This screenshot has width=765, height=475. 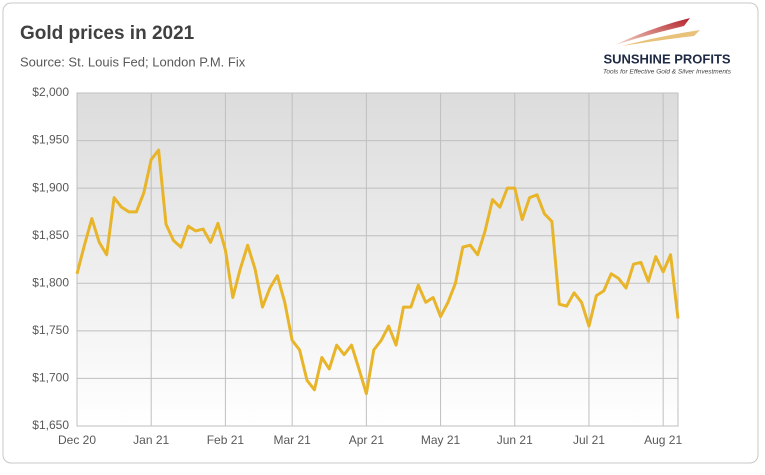 What do you see at coordinates (50, 92) in the screenshot?
I see `y-tick-label: $2,000` at bounding box center [50, 92].